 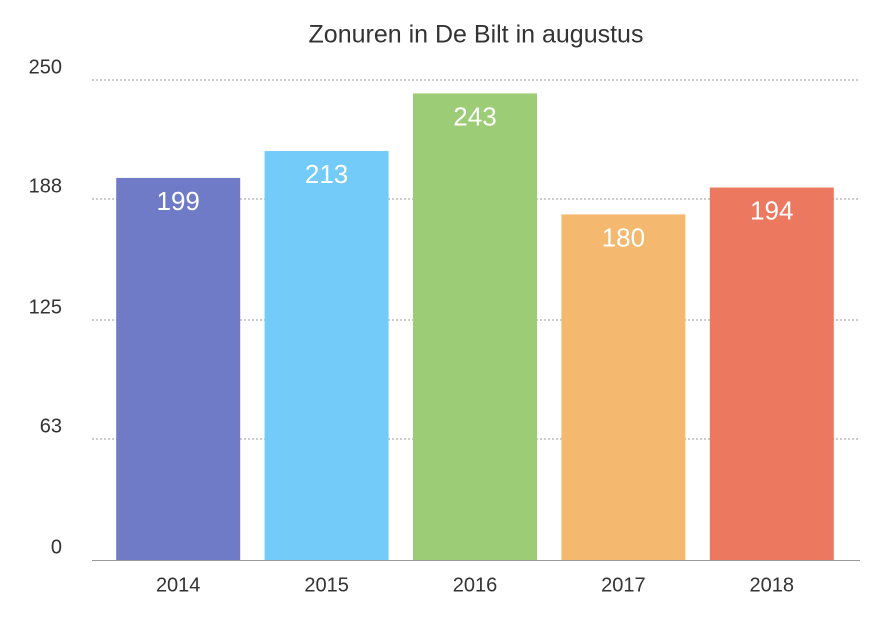 What do you see at coordinates (474, 116) in the screenshot?
I see `value-label: 243` at bounding box center [474, 116].